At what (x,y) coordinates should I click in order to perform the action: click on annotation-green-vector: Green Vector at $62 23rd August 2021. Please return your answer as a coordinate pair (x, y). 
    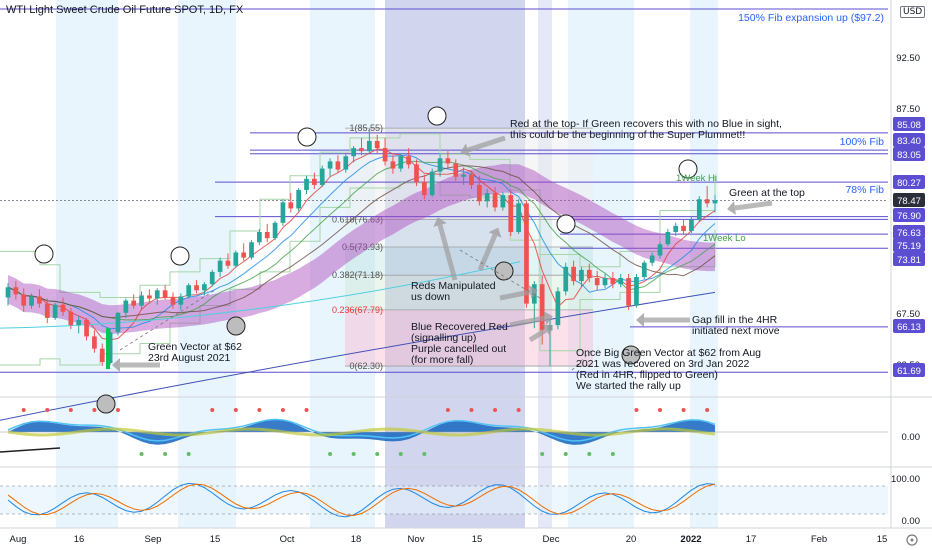
    Looking at the image, I should click on (195, 352).